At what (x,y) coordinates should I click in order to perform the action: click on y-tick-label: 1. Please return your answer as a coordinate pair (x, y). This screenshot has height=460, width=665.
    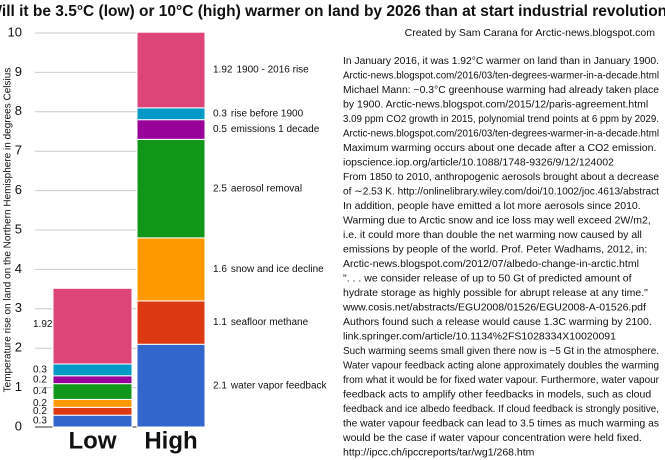
    Looking at the image, I should click on (18, 386).